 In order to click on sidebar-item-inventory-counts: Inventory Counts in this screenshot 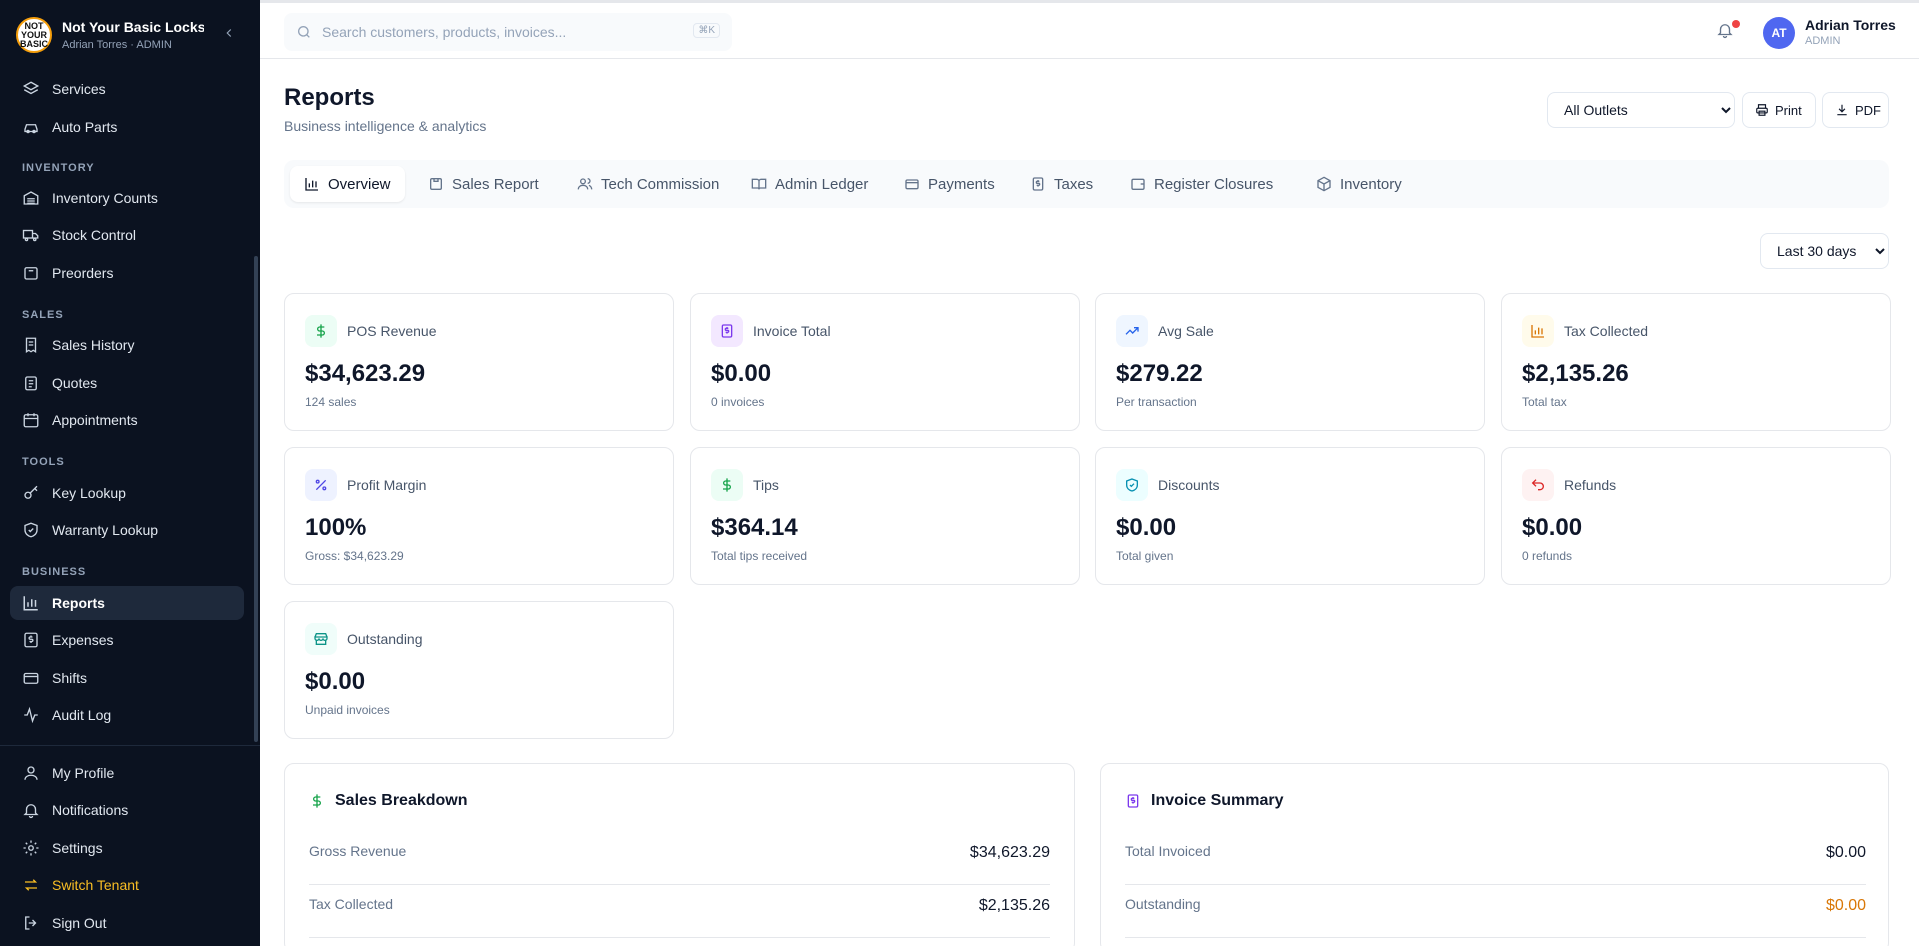, I will do `click(127, 198)`.